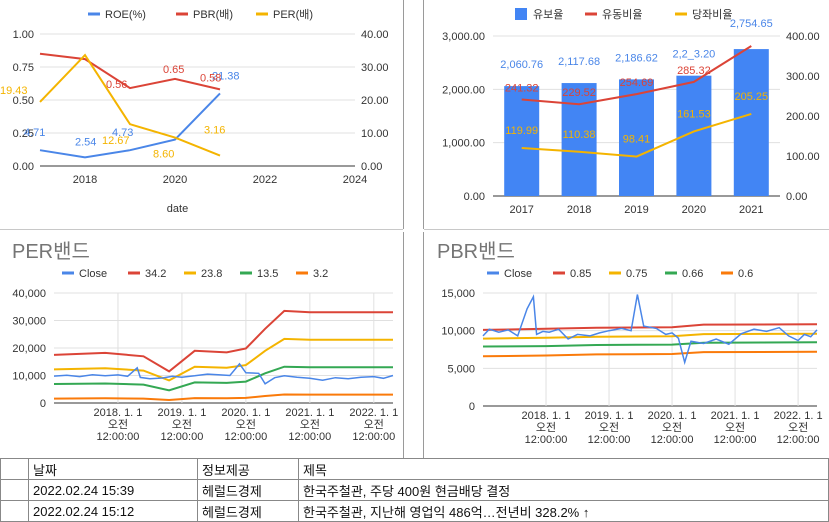 The image size is (829, 522). What do you see at coordinates (463, 37) in the screenshot?
I see `y-left-tick: 3,000.00` at bounding box center [463, 37].